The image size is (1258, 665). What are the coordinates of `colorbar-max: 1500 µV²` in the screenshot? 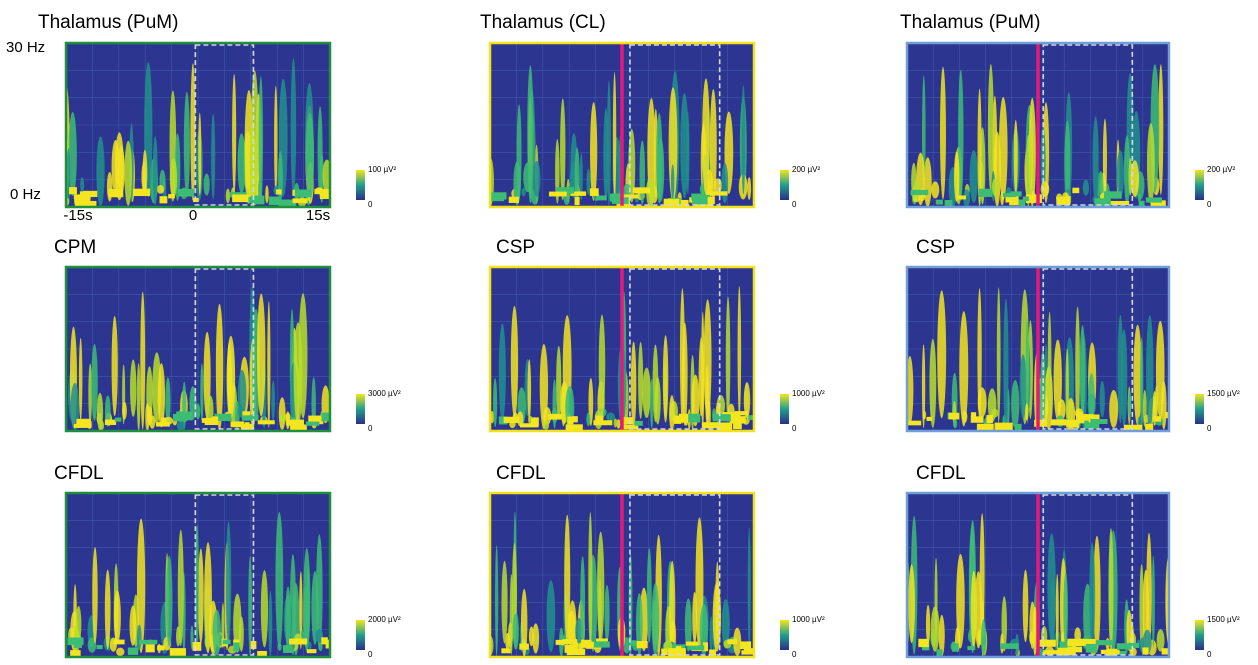 It's located at (1223, 619).